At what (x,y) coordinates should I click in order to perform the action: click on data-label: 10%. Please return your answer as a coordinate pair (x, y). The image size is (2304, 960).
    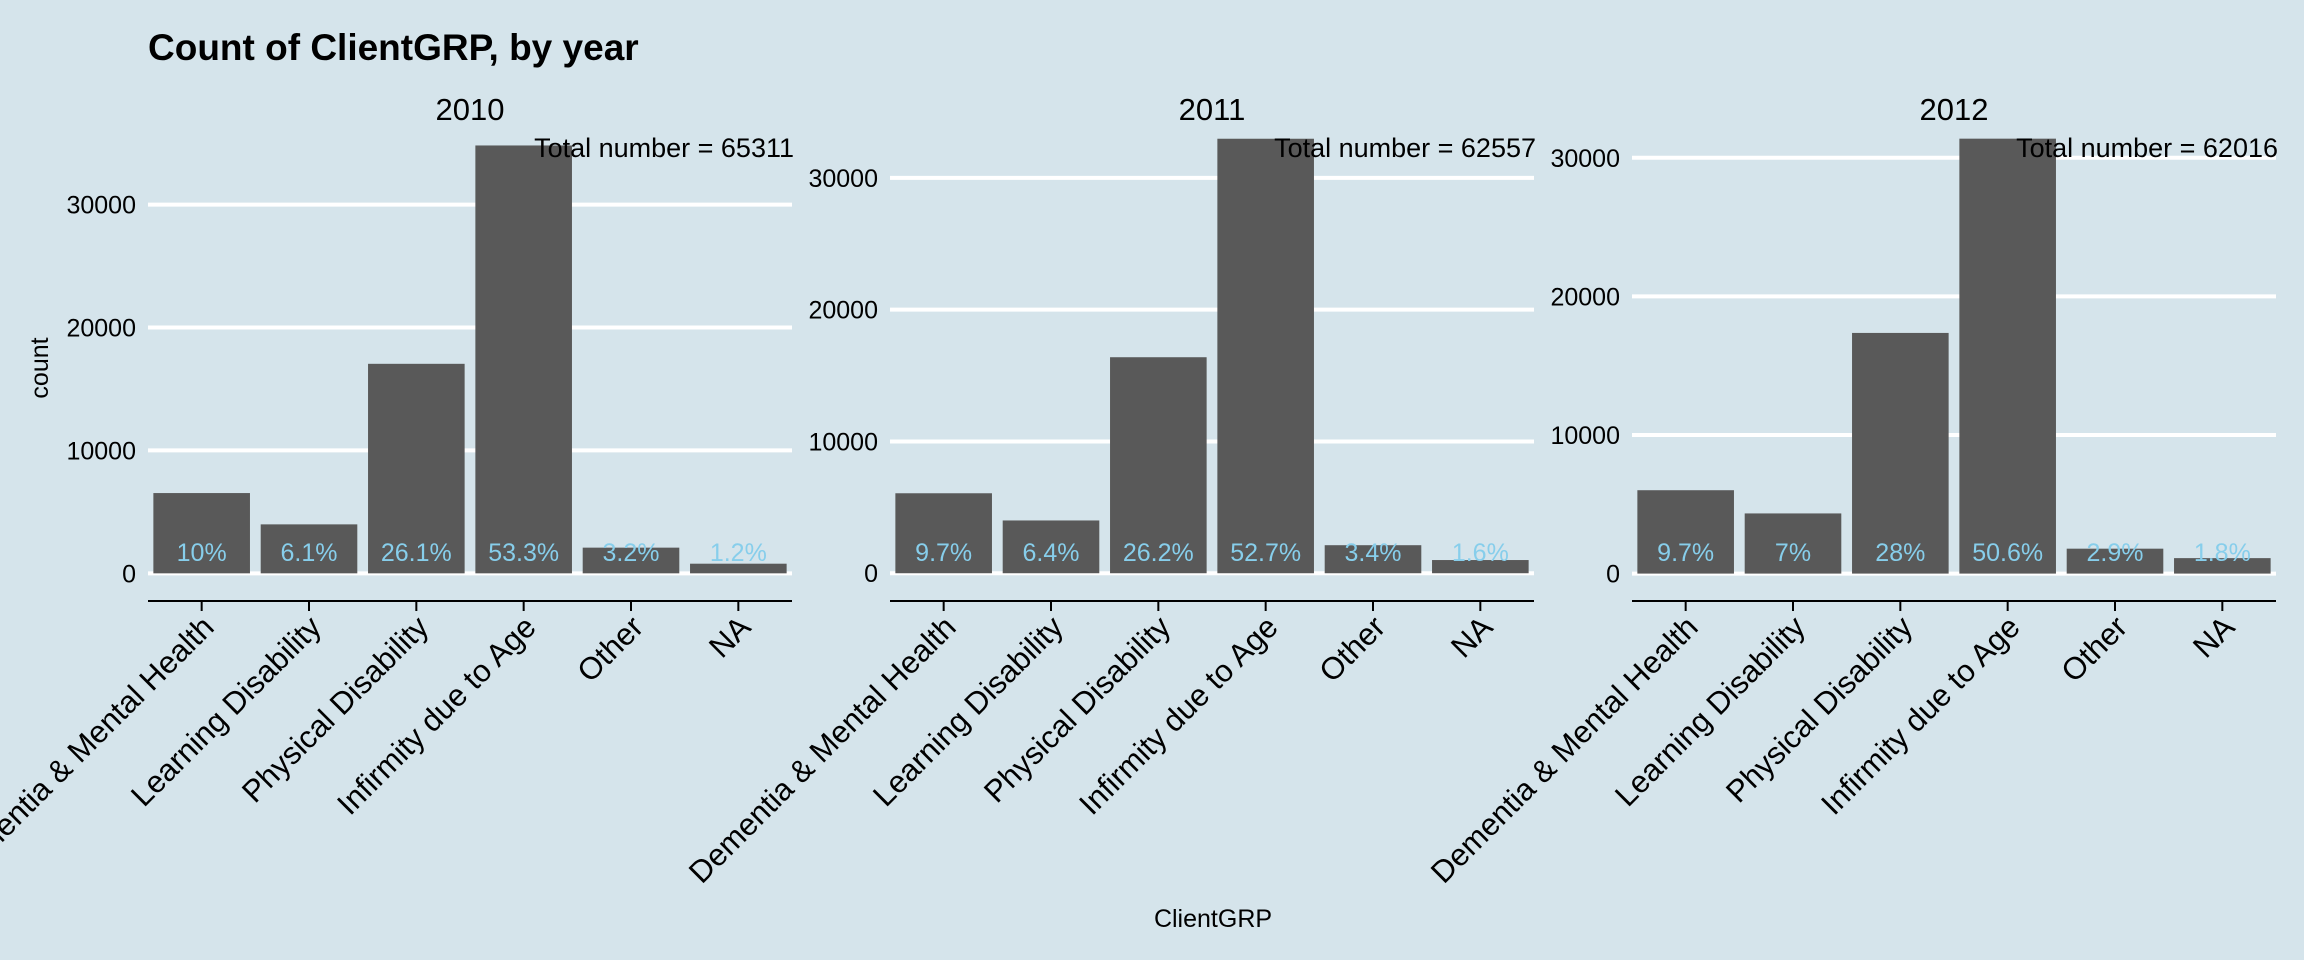
    Looking at the image, I should click on (202, 553).